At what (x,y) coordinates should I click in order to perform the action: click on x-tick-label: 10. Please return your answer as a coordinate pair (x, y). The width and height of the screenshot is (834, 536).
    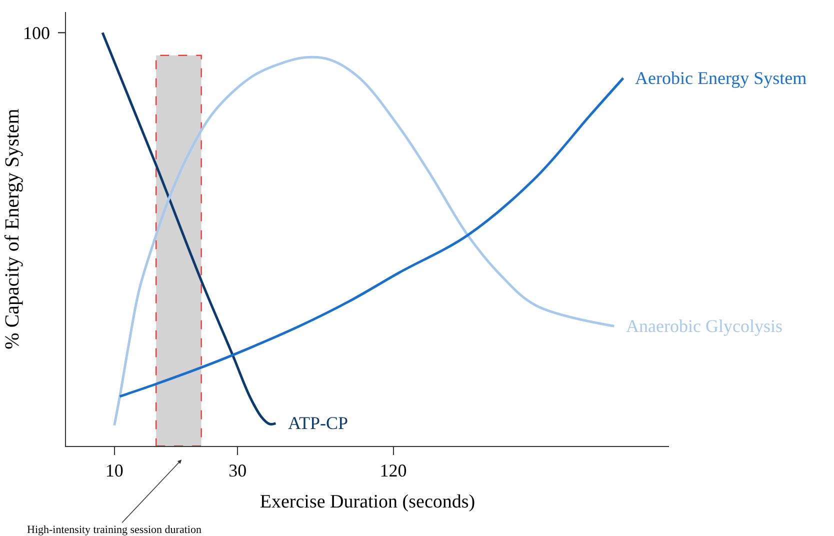
    Looking at the image, I should click on (114, 470).